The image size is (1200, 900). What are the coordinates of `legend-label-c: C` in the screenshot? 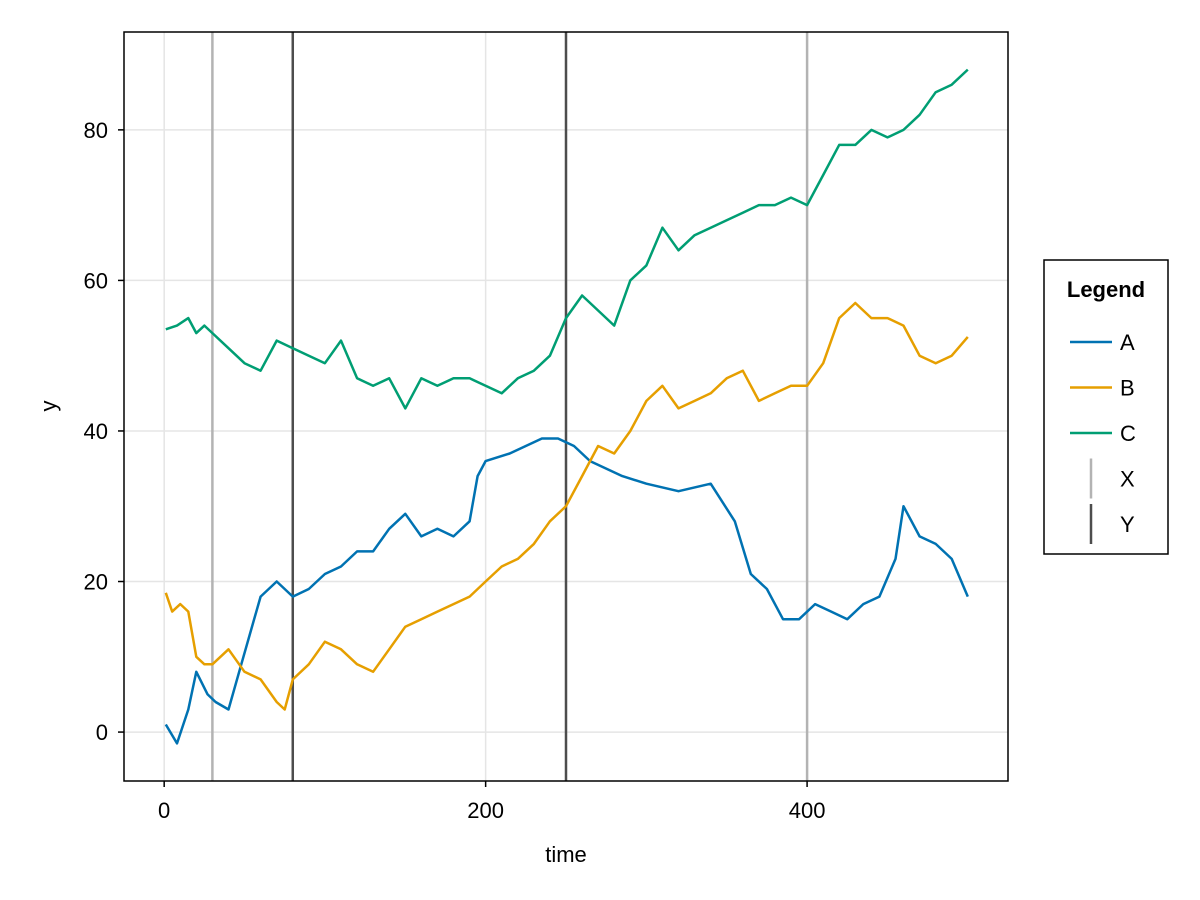 It's located at (1128, 433).